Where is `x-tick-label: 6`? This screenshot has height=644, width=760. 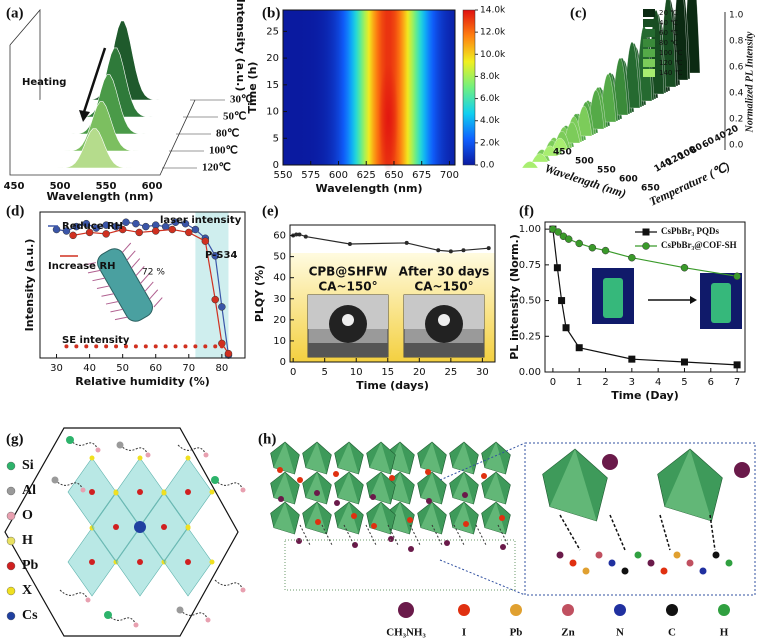 x-tick-label: 6 is located at coordinates (711, 382).